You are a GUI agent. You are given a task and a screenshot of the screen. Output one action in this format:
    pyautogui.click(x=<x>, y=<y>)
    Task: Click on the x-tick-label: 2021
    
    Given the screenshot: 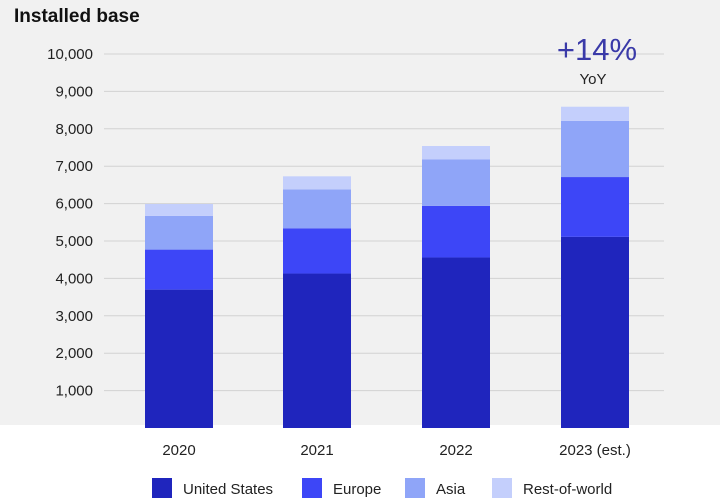 What is the action you would take?
    pyautogui.click(x=316, y=450)
    